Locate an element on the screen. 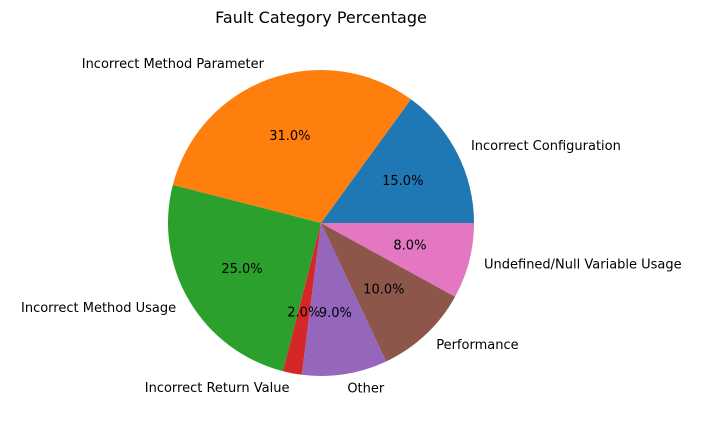 Image resolution: width=706 pixels, height=427 pixels. slice-percent-incorrect-configuration: 15.0% is located at coordinates (402, 181).